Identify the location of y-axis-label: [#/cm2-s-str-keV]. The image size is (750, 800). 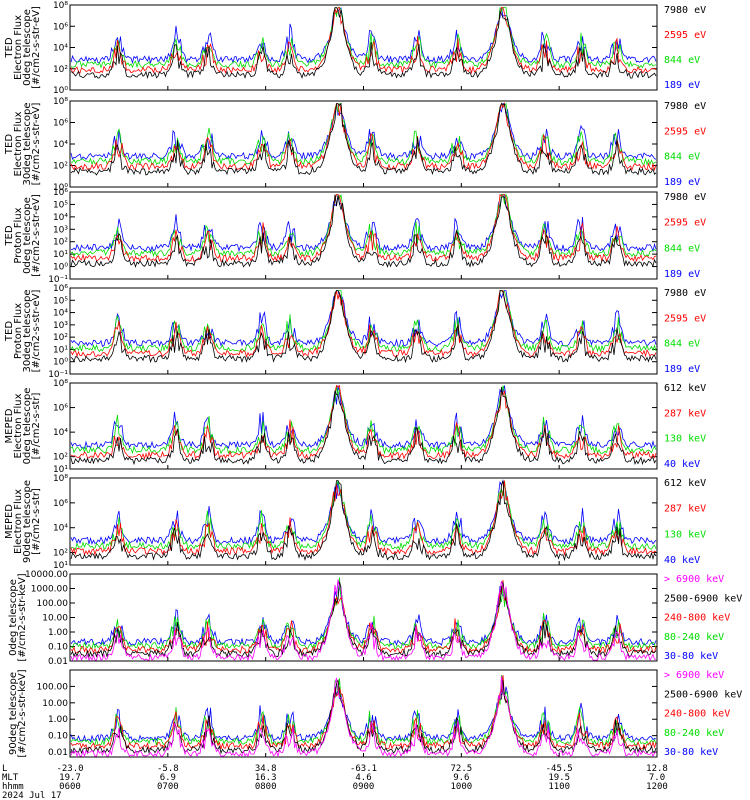
(22, 713).